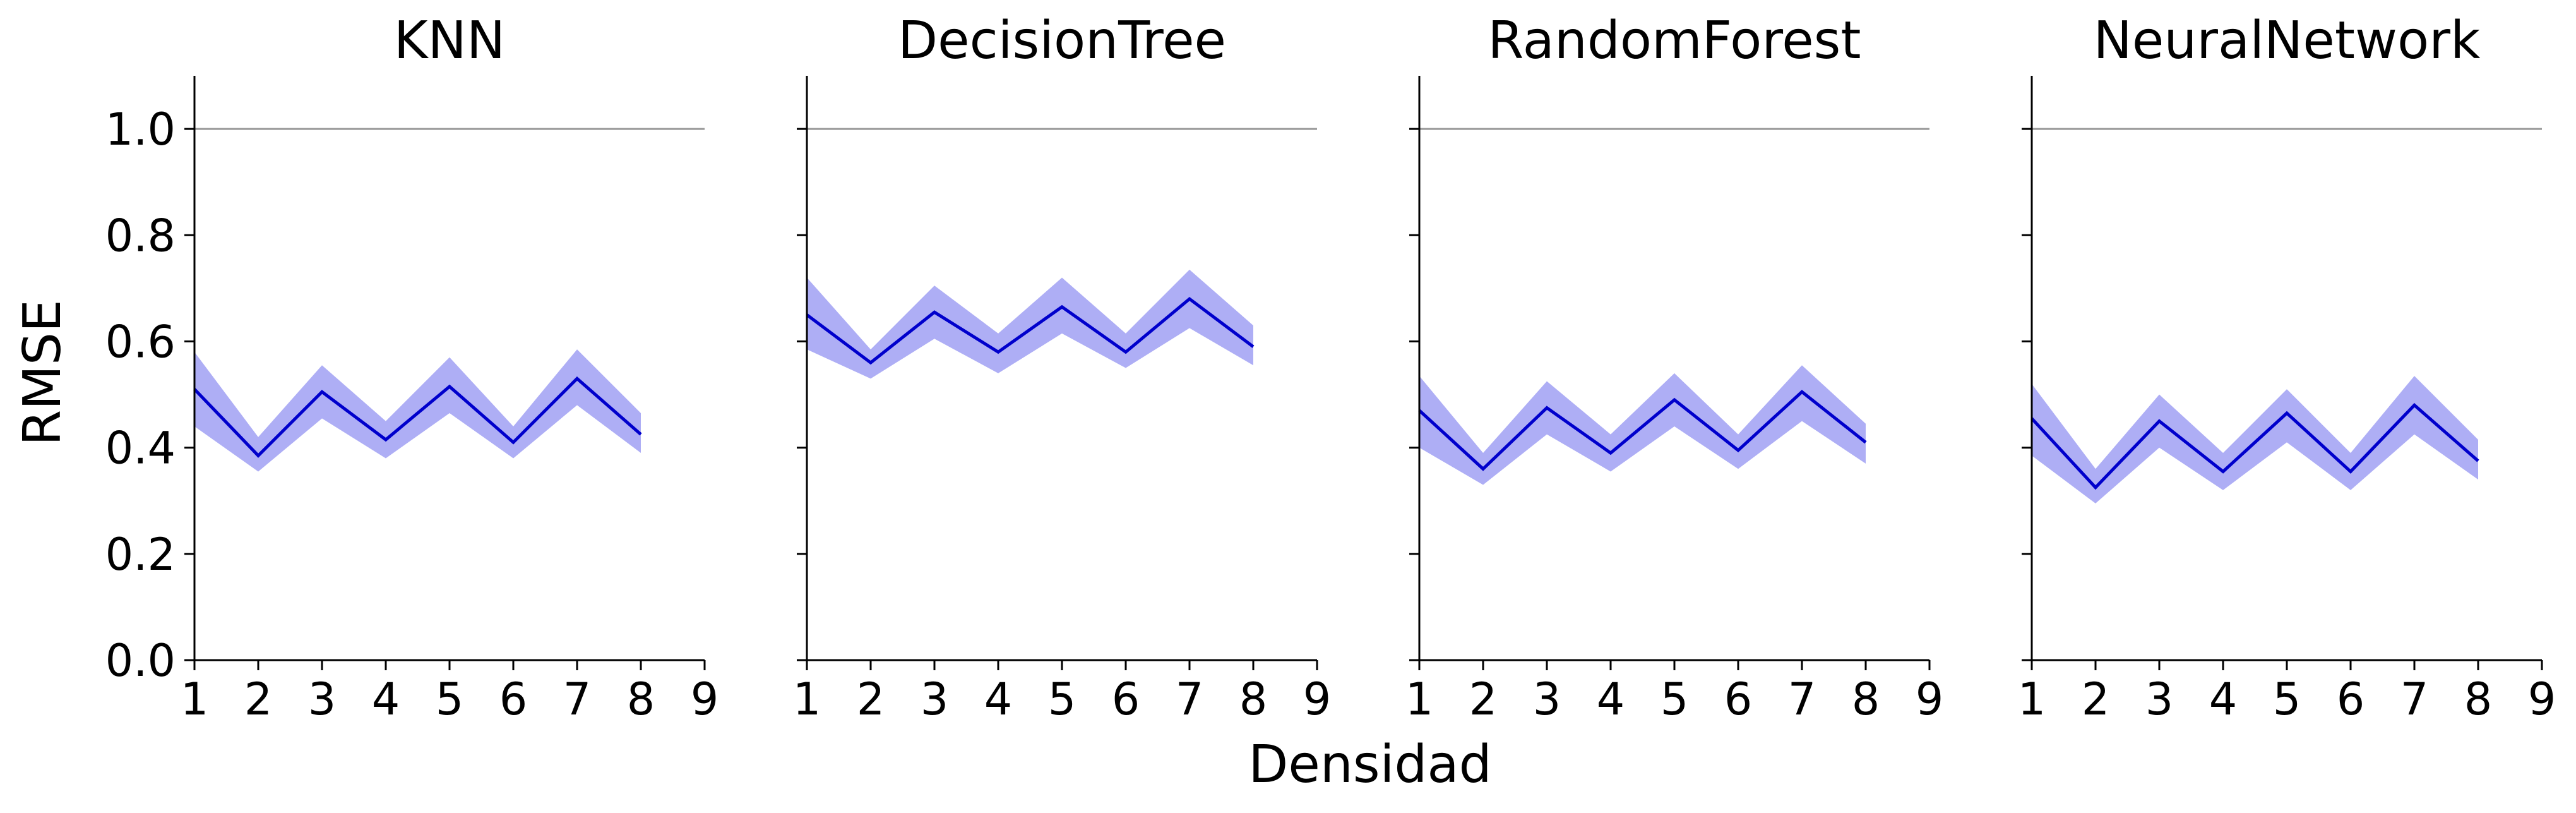  Describe the element at coordinates (140, 236) in the screenshot. I see `y-tick-label: 0.8` at that location.